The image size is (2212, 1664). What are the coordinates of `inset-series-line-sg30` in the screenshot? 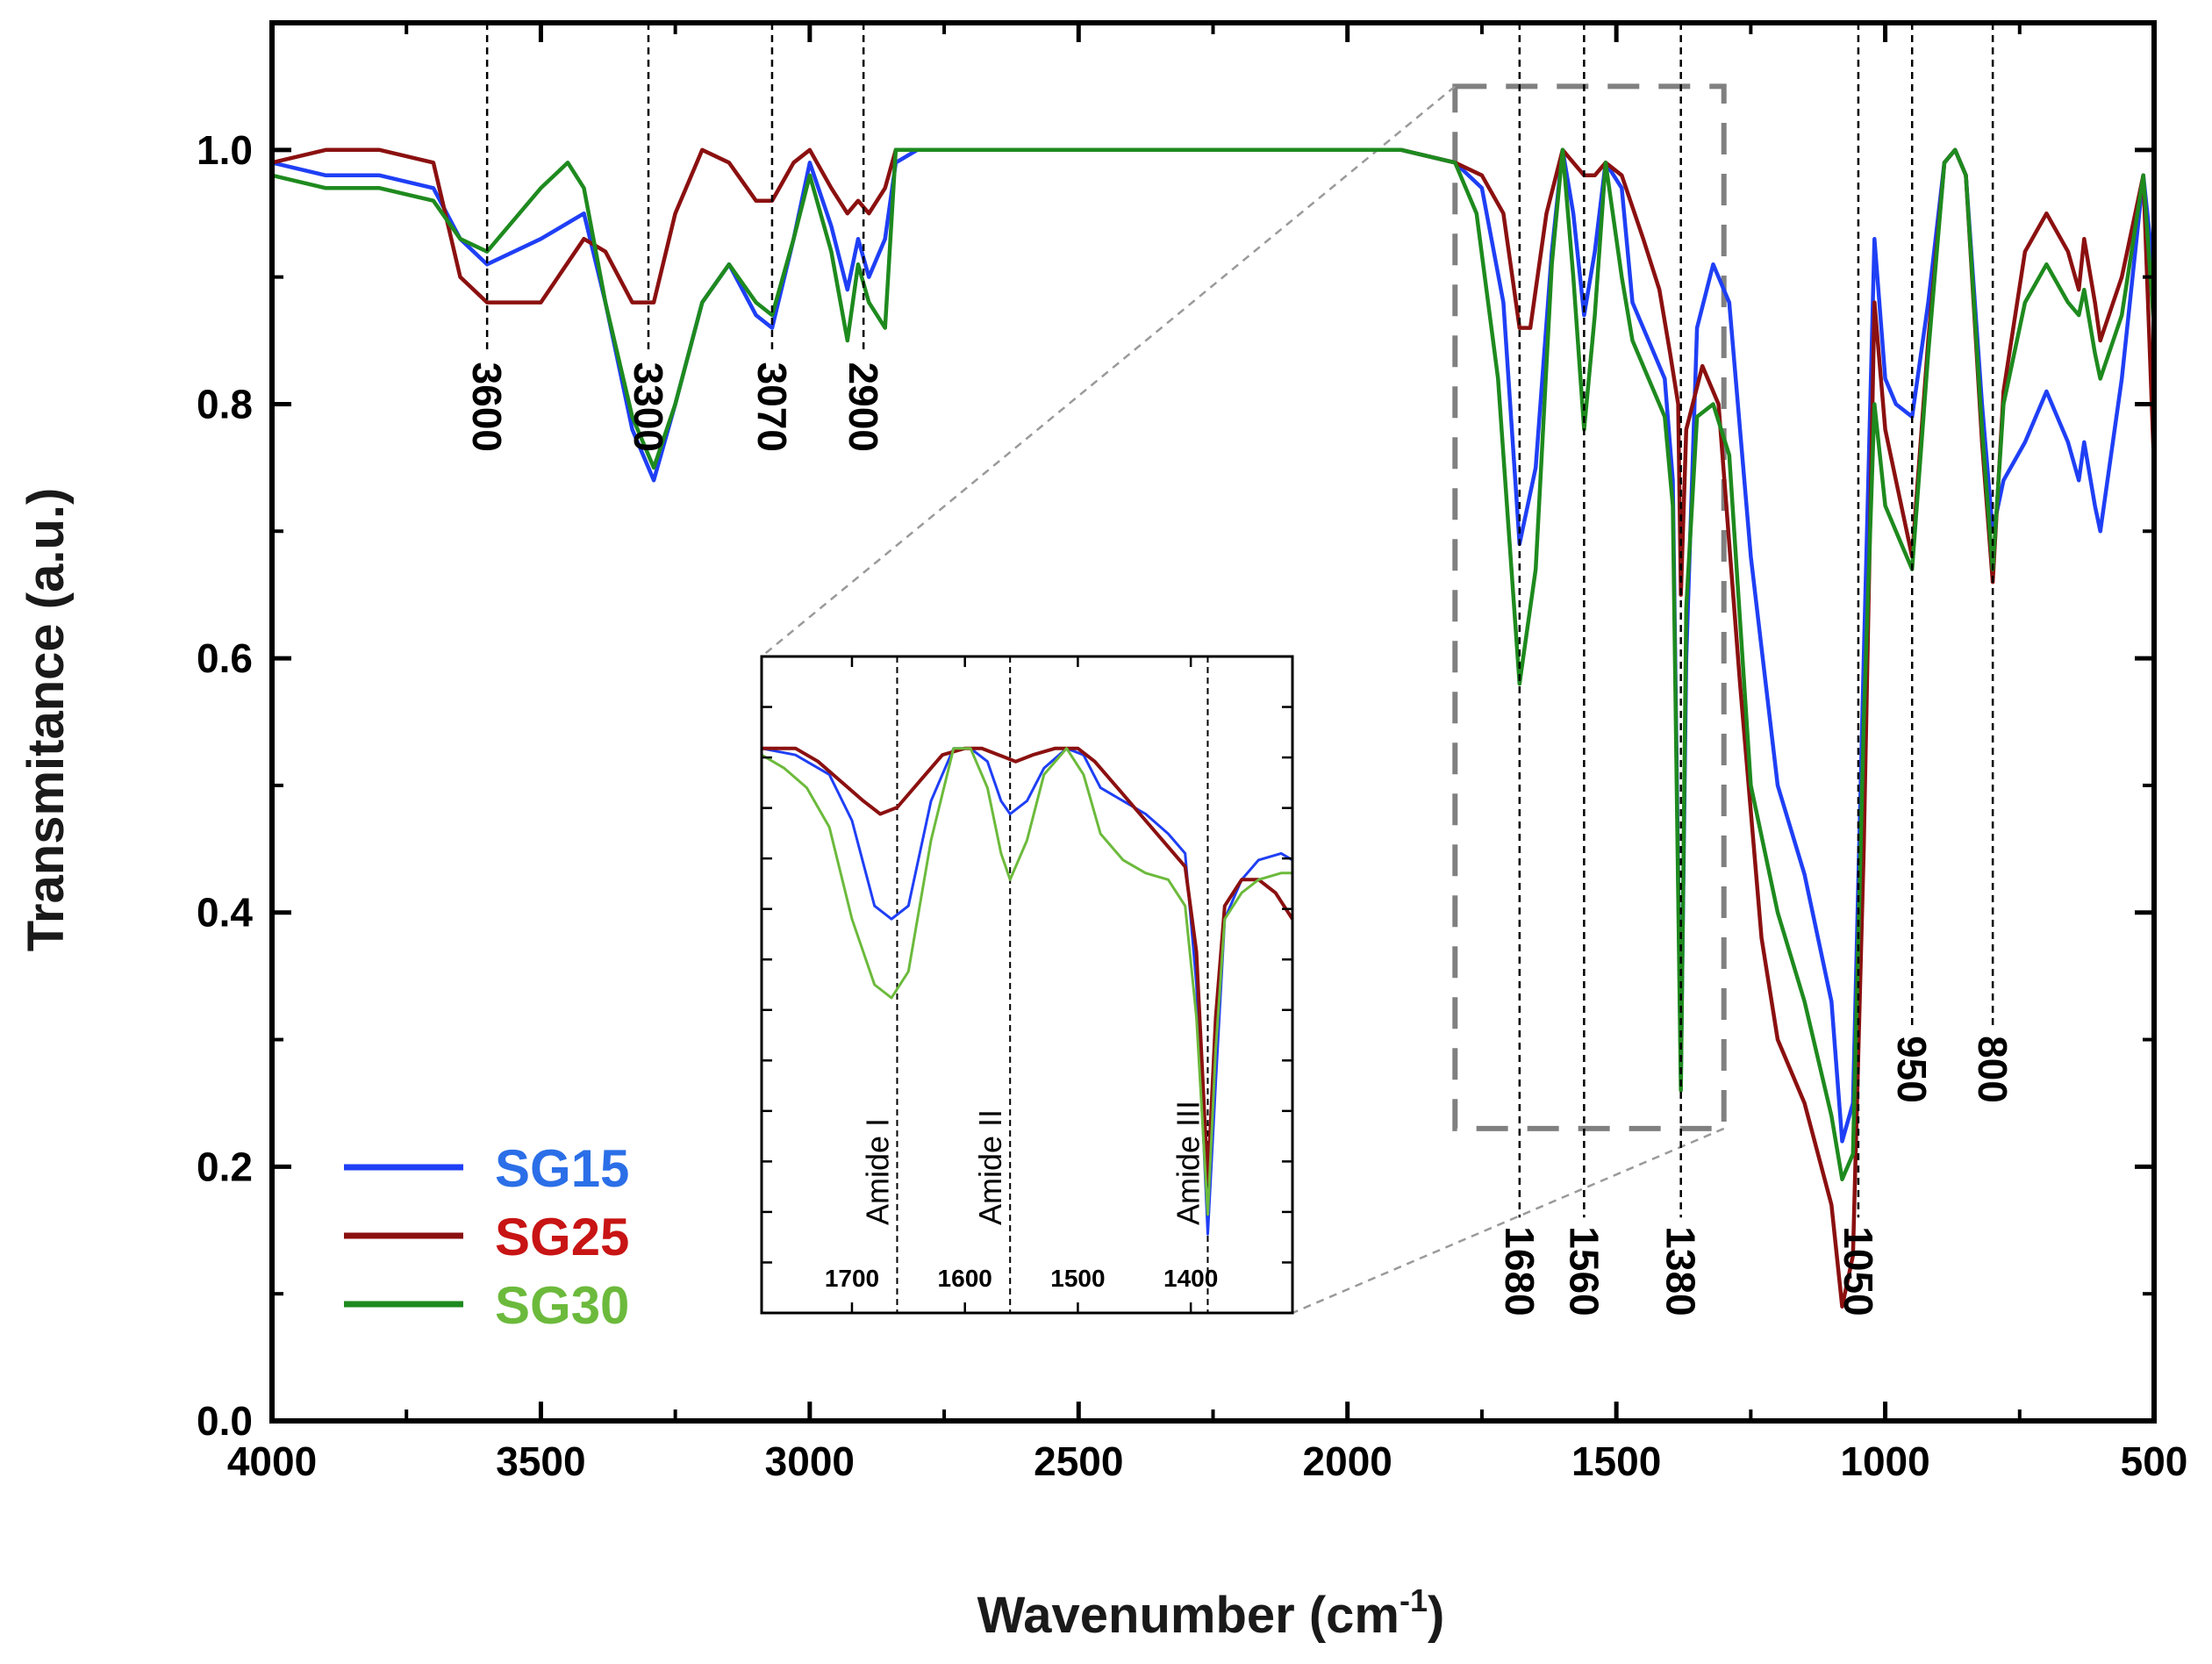 It's located at (1026, 982).